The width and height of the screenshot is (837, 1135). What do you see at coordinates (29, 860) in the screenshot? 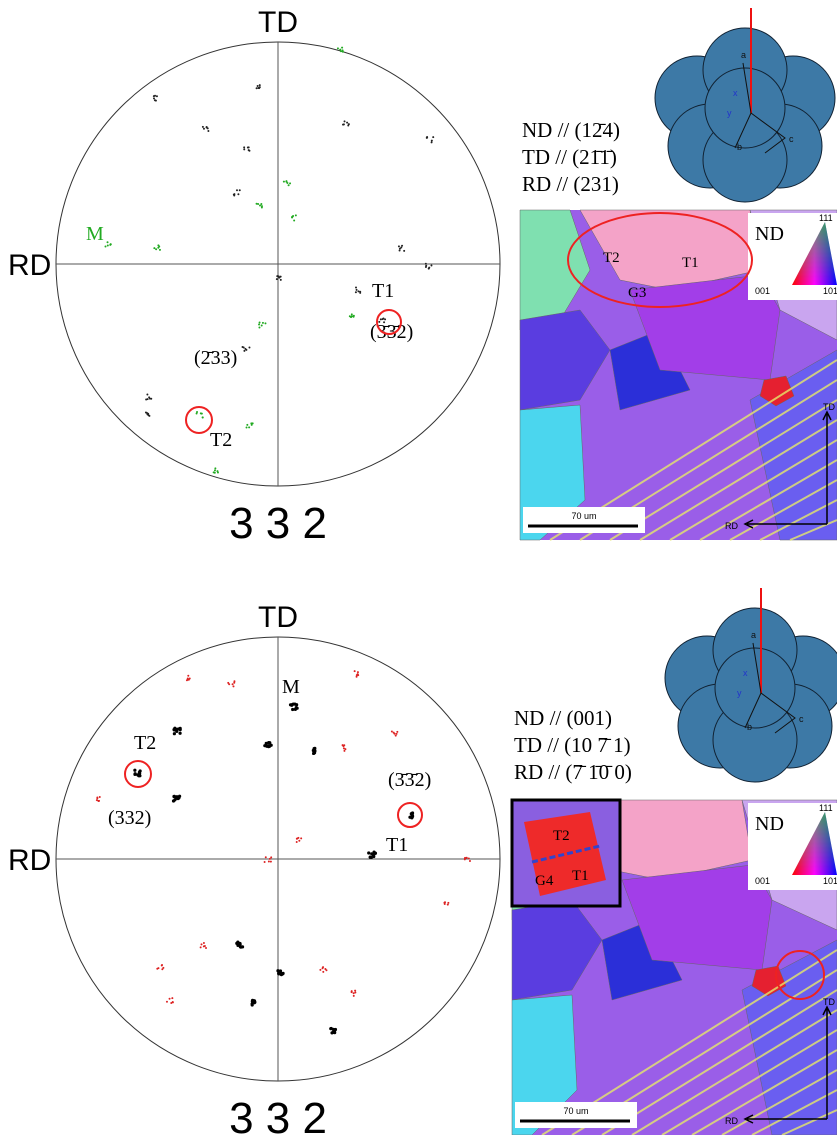
I see `rd-label: RD` at bounding box center [29, 860].